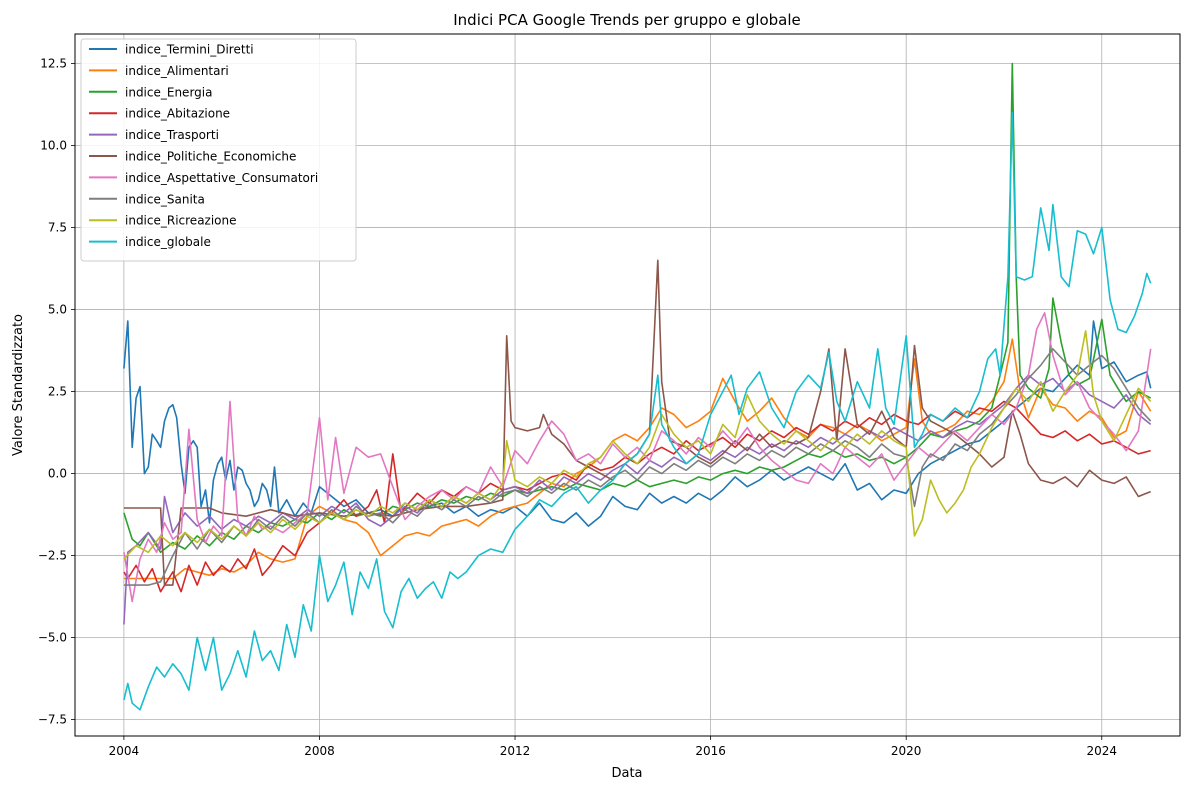 This screenshot has height=790, width=1190. I want to click on legend-label: indice_globale, so click(168, 242).